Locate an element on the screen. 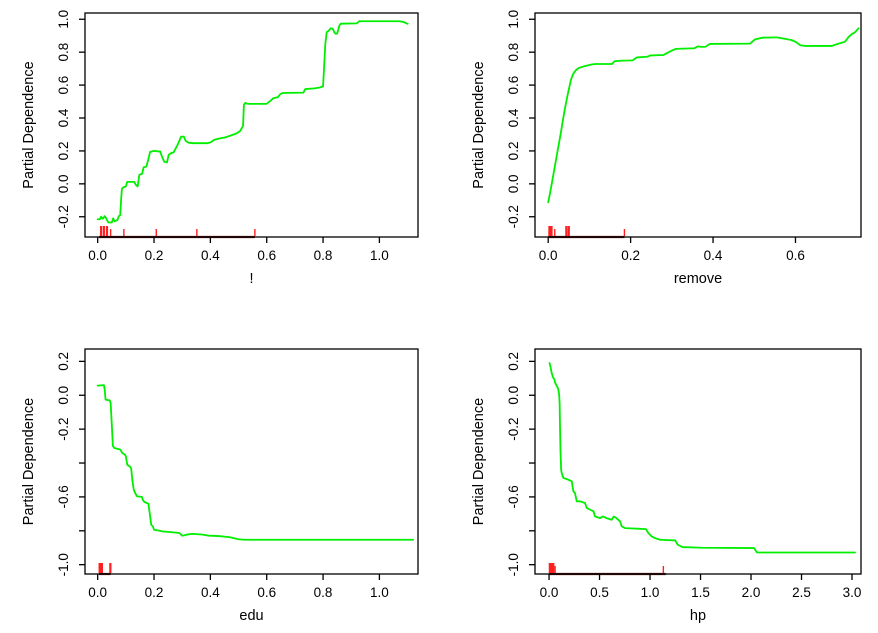  x-tick-label: 2.5 is located at coordinates (801, 592).